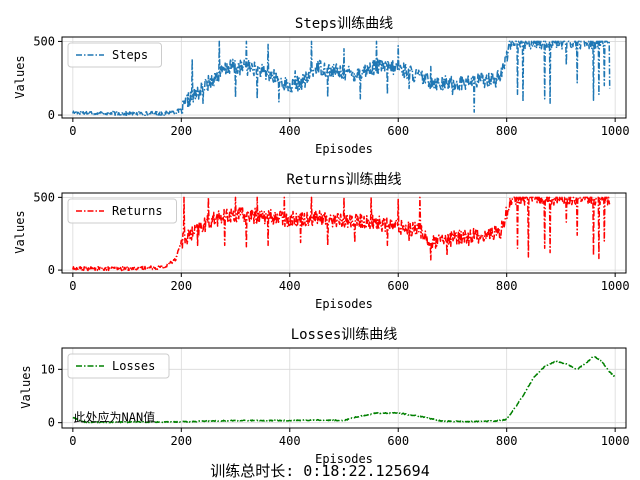 The height and width of the screenshot is (480, 640). Describe the element at coordinates (130, 55) in the screenshot. I see `legend-label: Steps` at that location.